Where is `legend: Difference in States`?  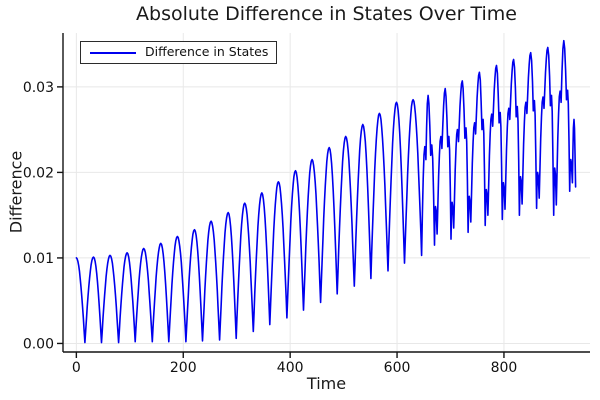 legend: Difference in States is located at coordinates (179, 52).